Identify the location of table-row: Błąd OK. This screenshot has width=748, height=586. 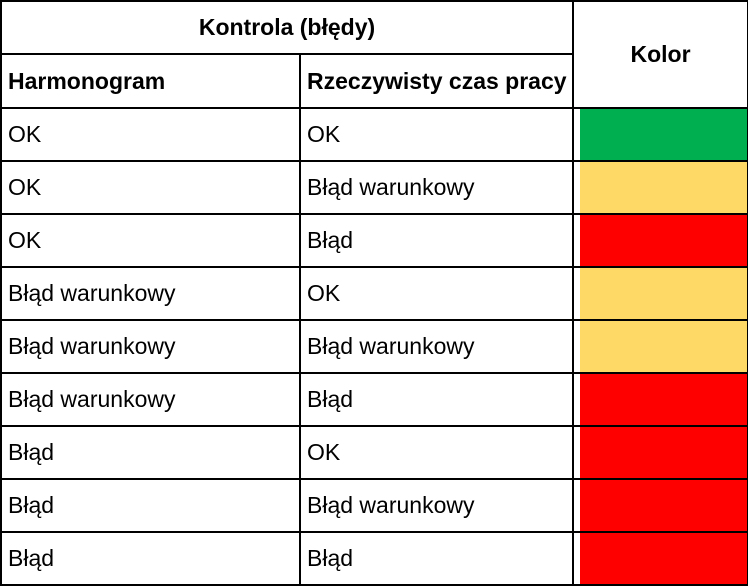
(374, 452).